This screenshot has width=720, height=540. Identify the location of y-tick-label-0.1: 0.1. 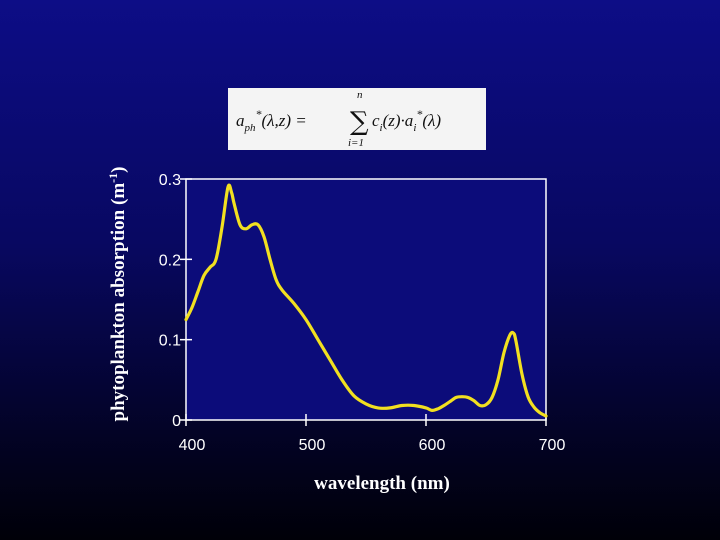
(170, 341).